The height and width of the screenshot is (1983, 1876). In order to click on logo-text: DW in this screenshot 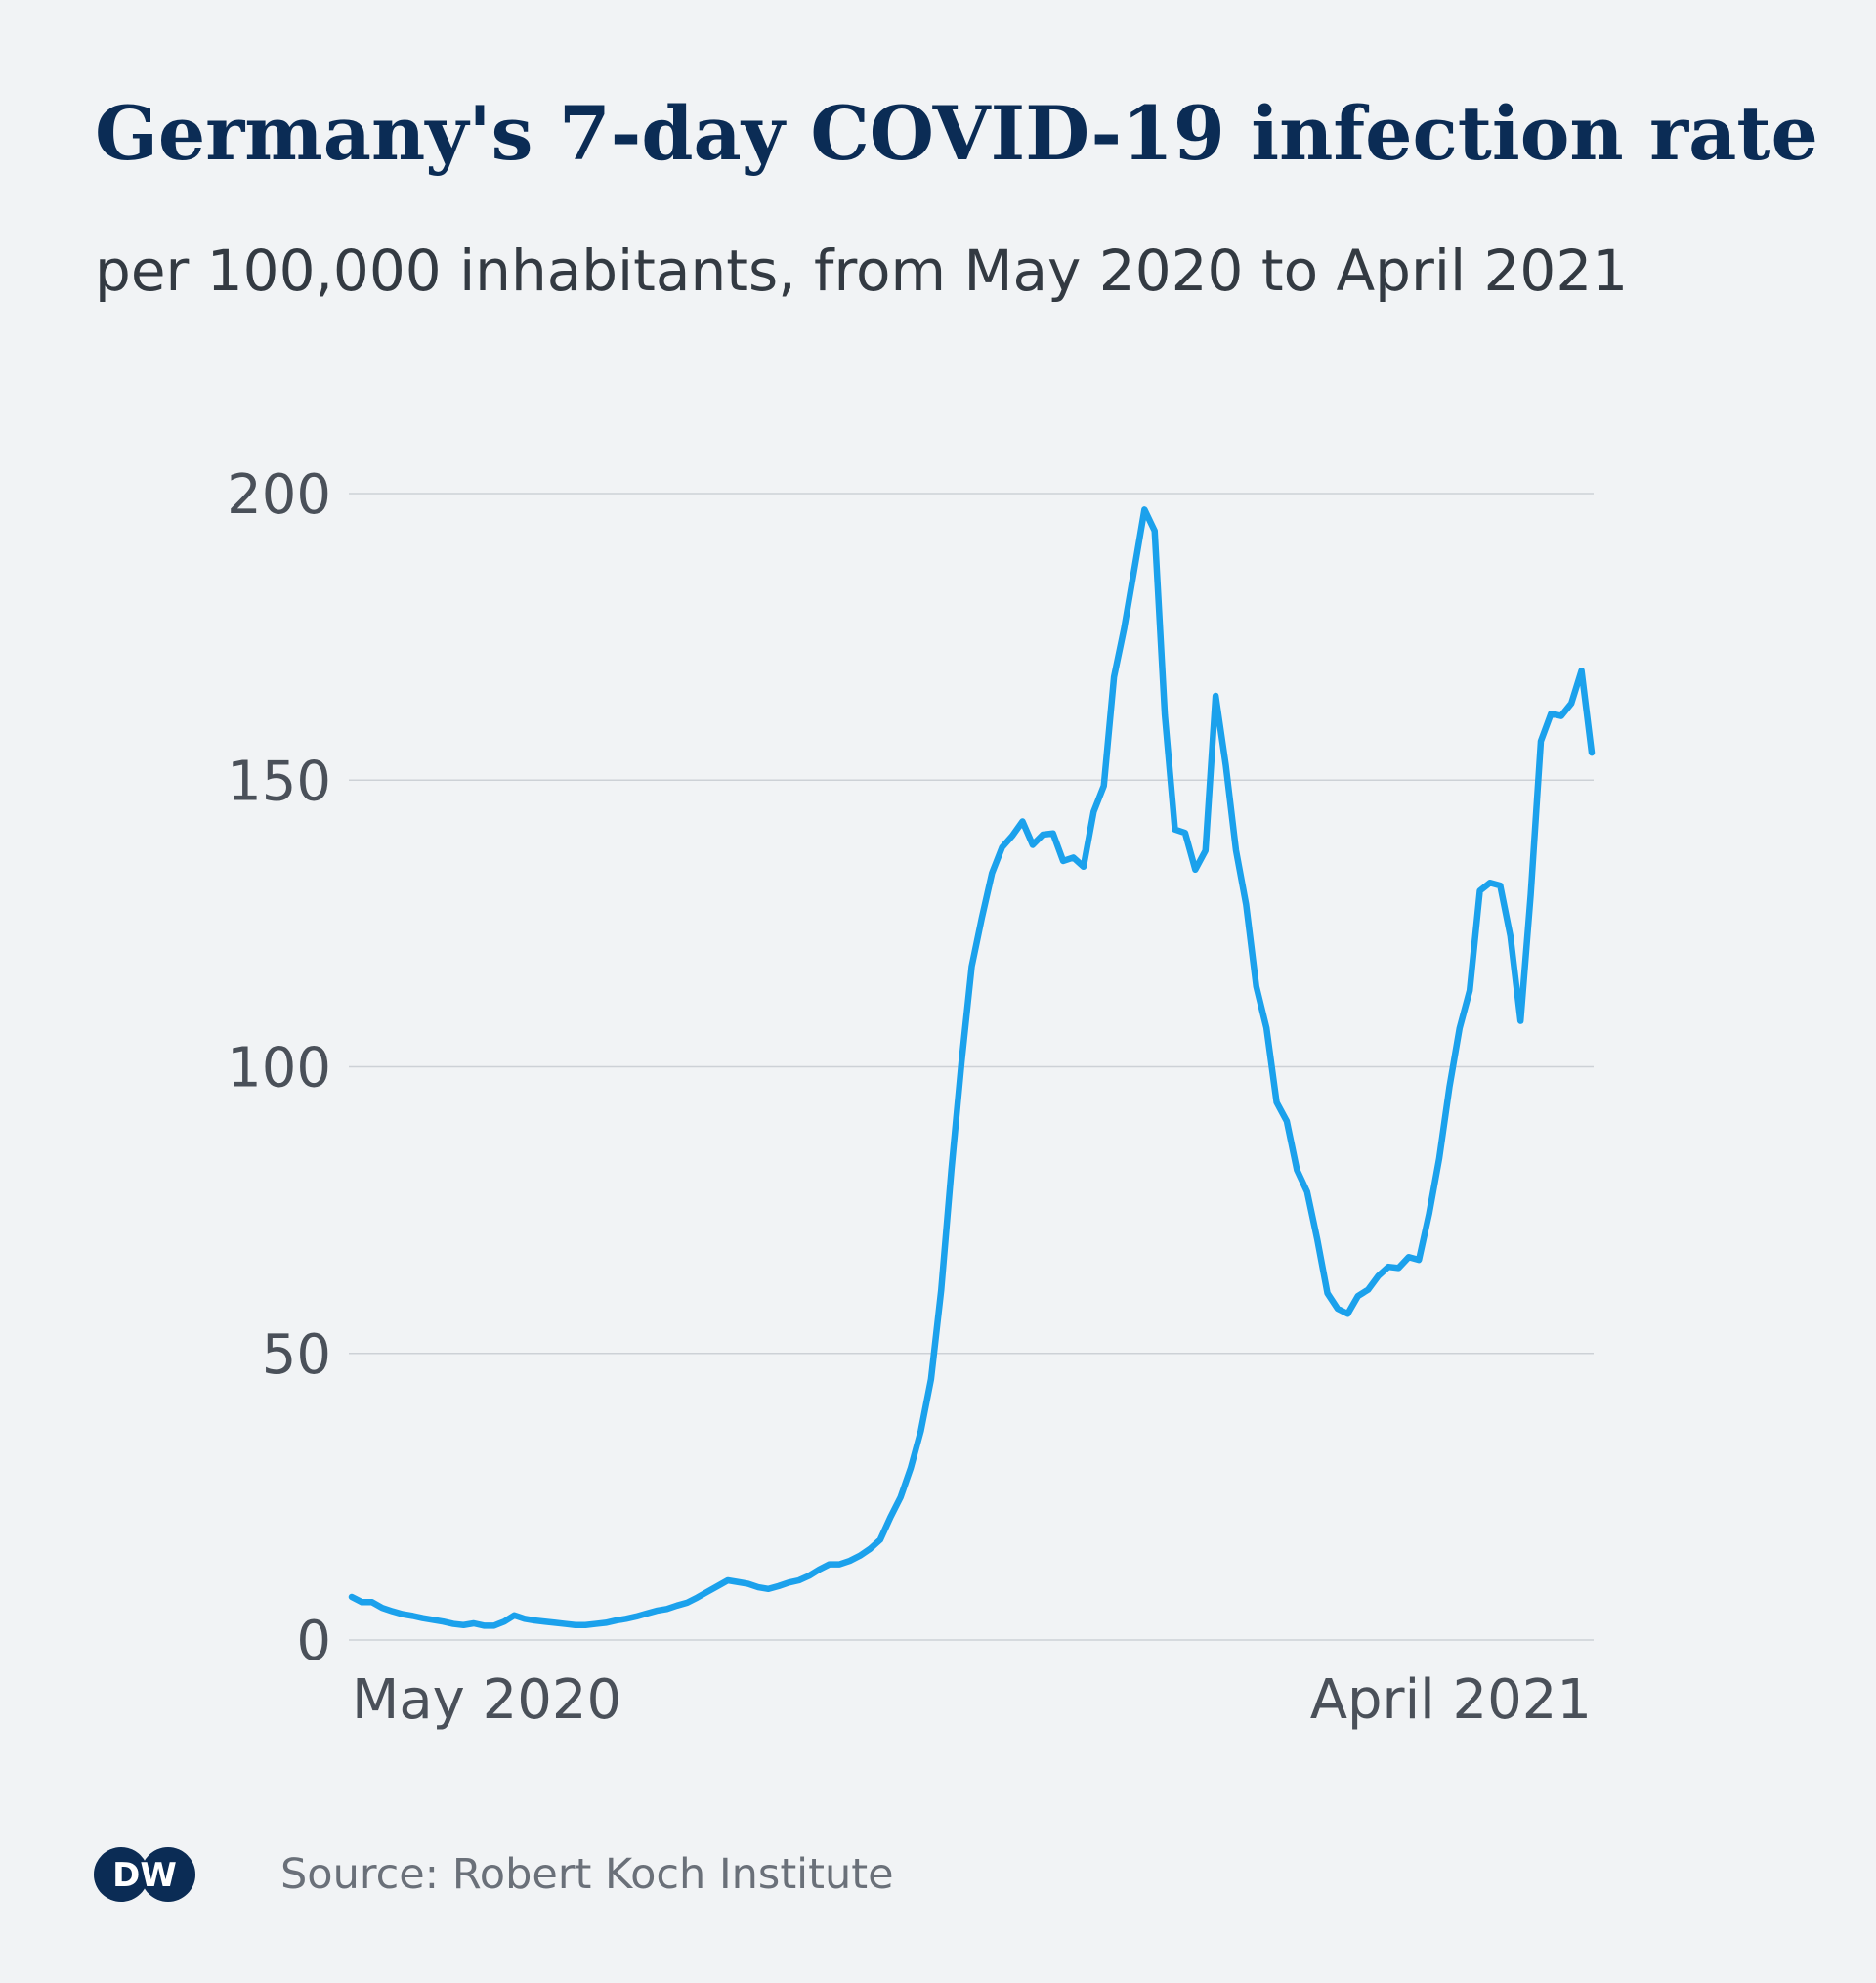, I will do `click(144, 1875)`.